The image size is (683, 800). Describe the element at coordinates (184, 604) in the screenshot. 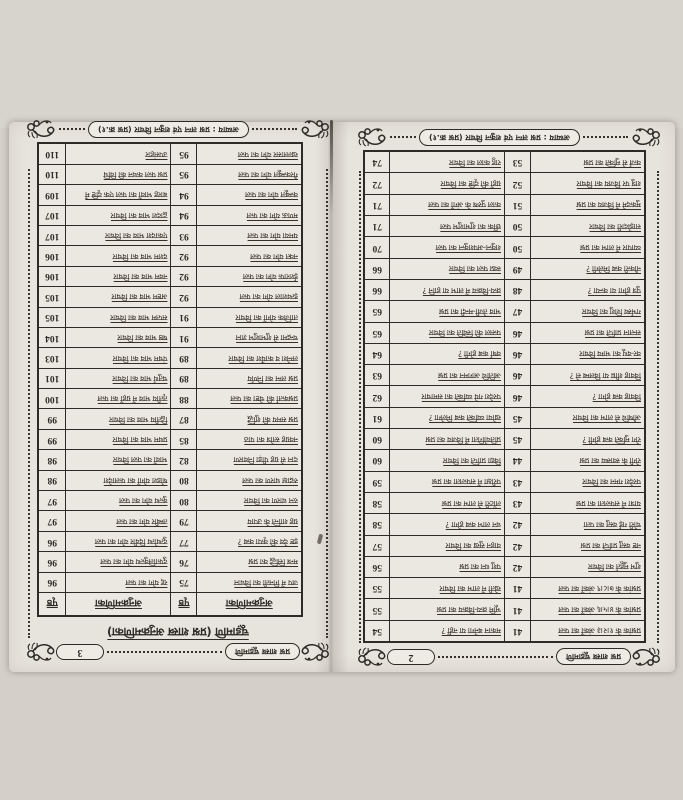

I see `column-header-page: पृष्ठ` at that location.